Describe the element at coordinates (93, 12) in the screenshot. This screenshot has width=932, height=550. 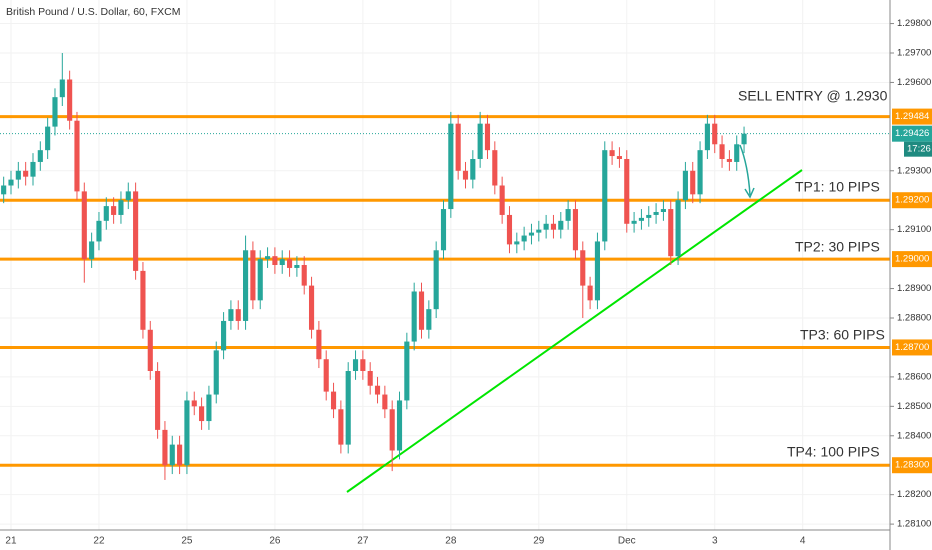
I see `chart-title: British Pound / U.S. Dollar, 60, FXCM` at that location.